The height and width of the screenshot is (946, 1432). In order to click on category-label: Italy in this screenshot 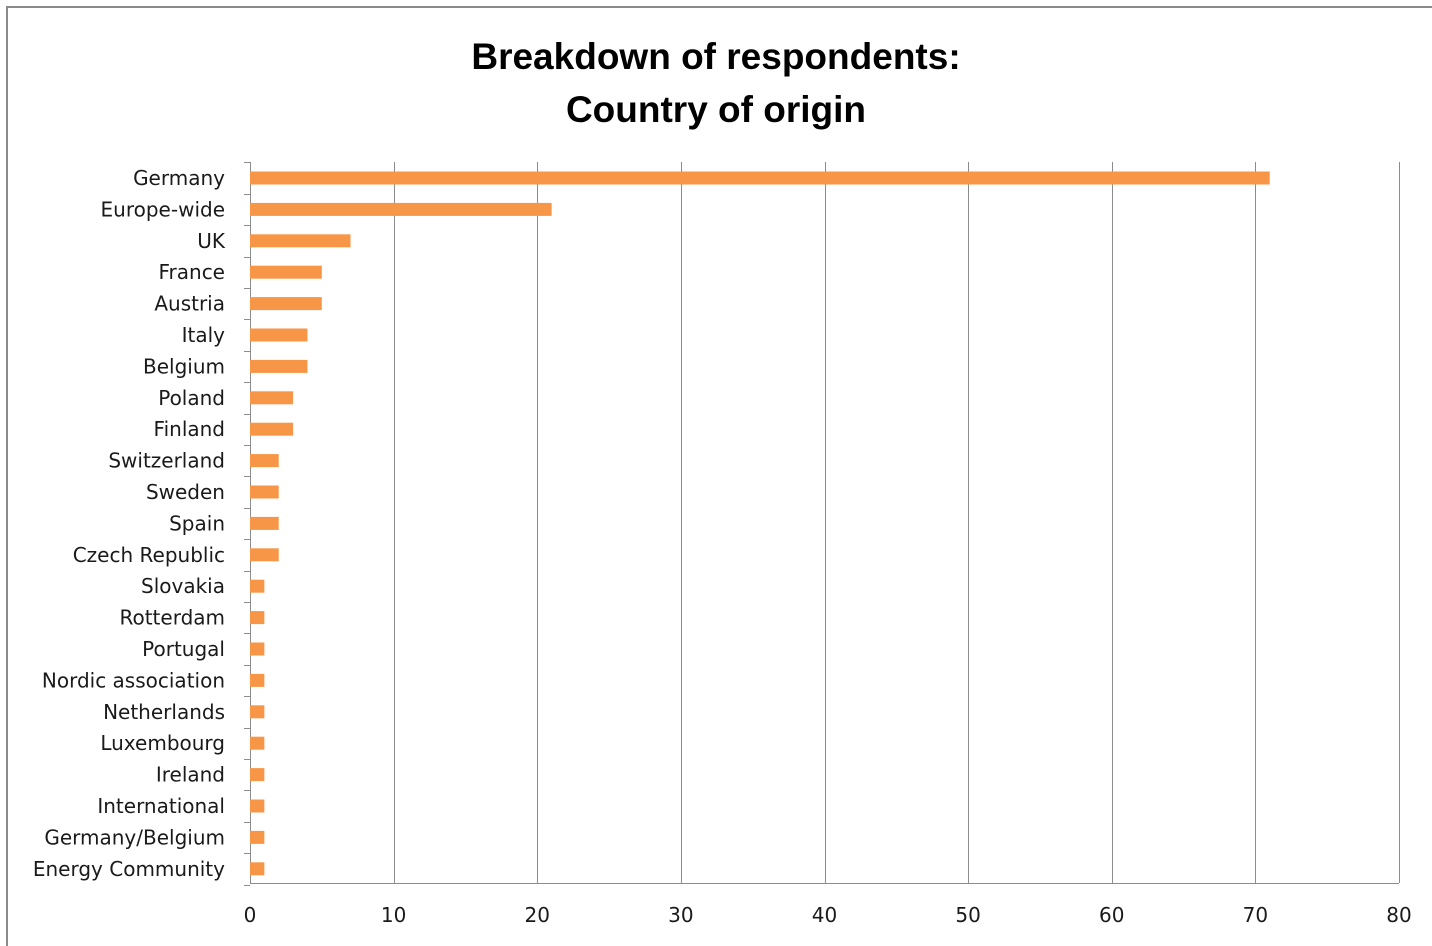, I will do `click(204, 335)`.